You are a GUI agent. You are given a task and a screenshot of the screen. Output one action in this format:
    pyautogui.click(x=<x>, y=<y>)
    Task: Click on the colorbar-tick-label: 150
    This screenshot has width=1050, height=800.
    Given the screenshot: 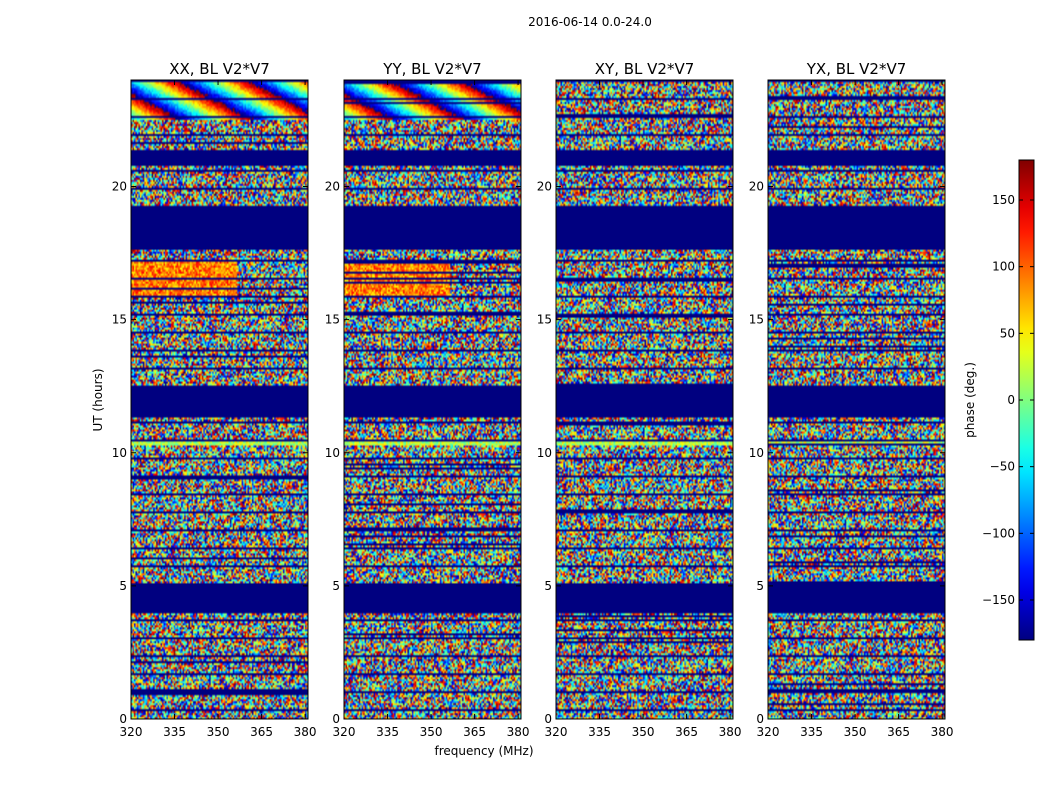 What is the action you would take?
    pyautogui.click(x=1003, y=200)
    